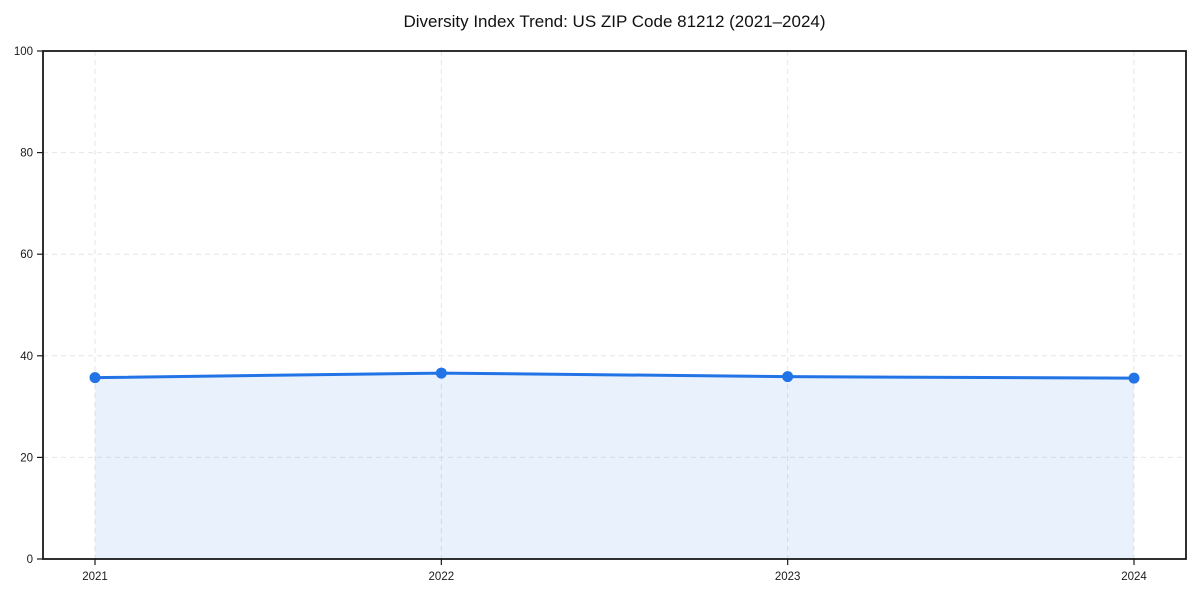 The height and width of the screenshot is (600, 1200). Describe the element at coordinates (26, 255) in the screenshot. I see `y-tick-label: 60` at that location.